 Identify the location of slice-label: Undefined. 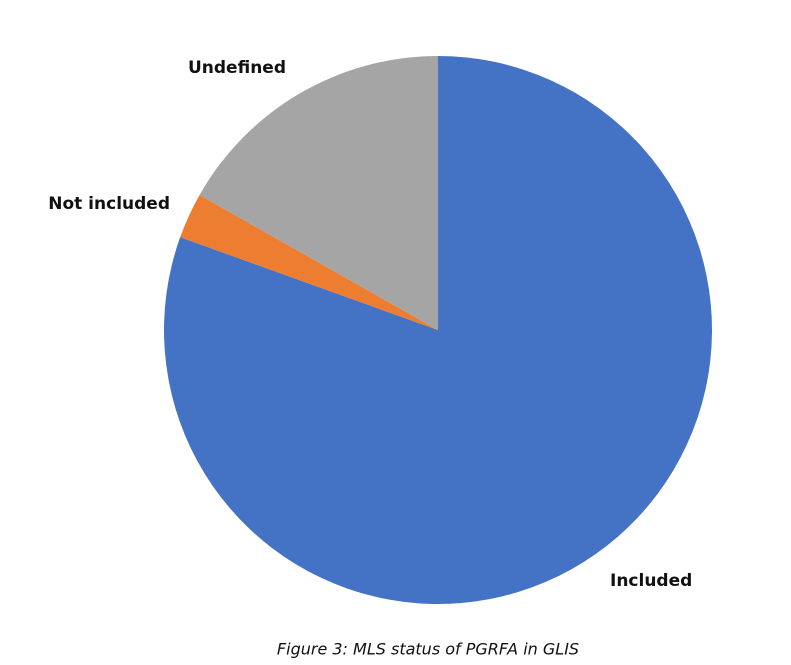
(237, 68).